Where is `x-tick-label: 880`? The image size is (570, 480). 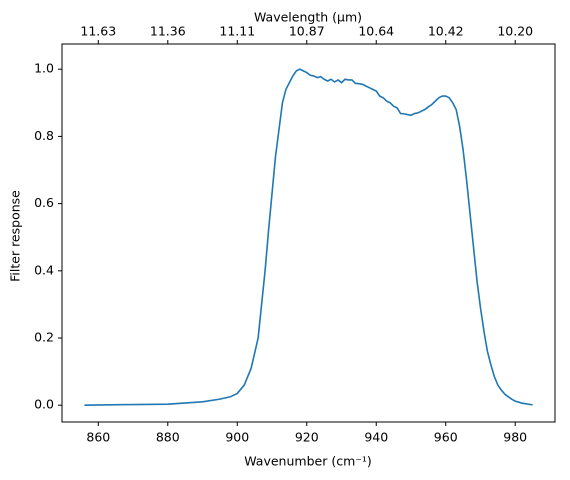 x-tick-label: 880 is located at coordinates (168, 437).